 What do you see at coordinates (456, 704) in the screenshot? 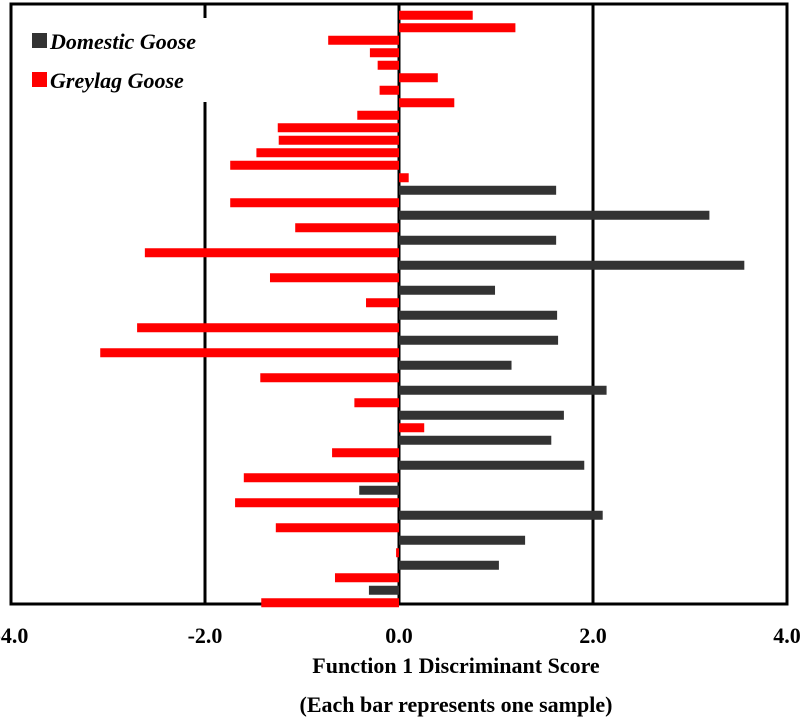
I see `x-axis-note: (Each bar represents one sample)` at bounding box center [456, 704].